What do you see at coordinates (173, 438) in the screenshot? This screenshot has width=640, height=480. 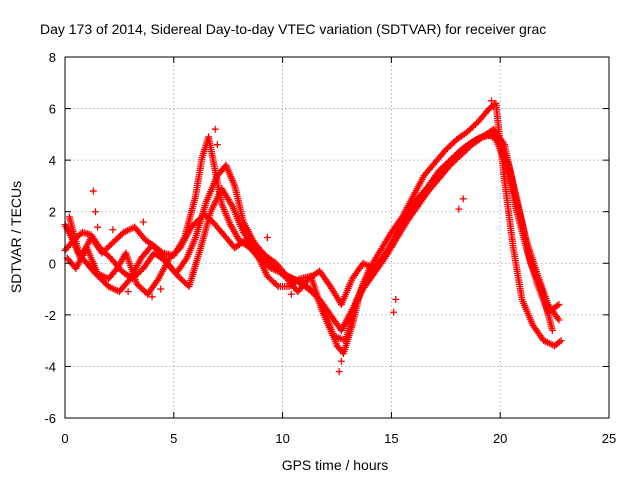 I see `x-tick-label: 5` at bounding box center [173, 438].